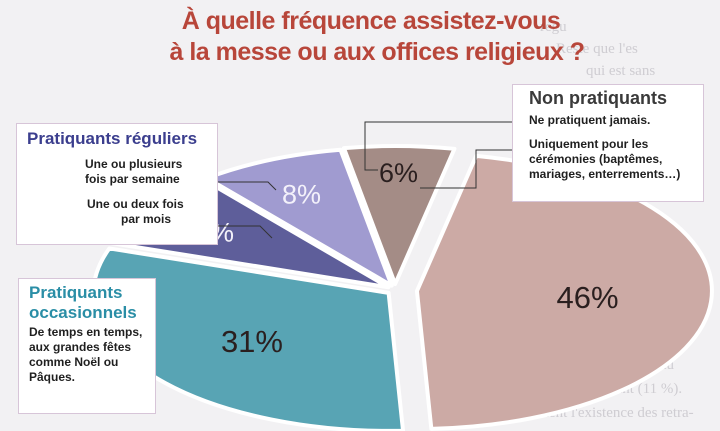 Image resolution: width=720 pixels, height=431 pixels. I want to click on legend-occasionnels-line: De temps en temps,, so click(86, 332).